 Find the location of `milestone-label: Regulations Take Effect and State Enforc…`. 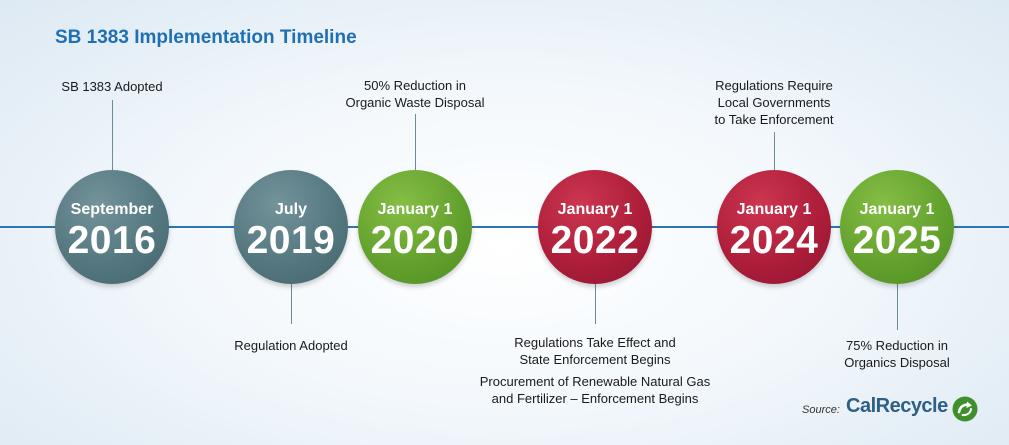

milestone-label: Regulations Take Effect and State Enforc… is located at coordinates (594, 351).